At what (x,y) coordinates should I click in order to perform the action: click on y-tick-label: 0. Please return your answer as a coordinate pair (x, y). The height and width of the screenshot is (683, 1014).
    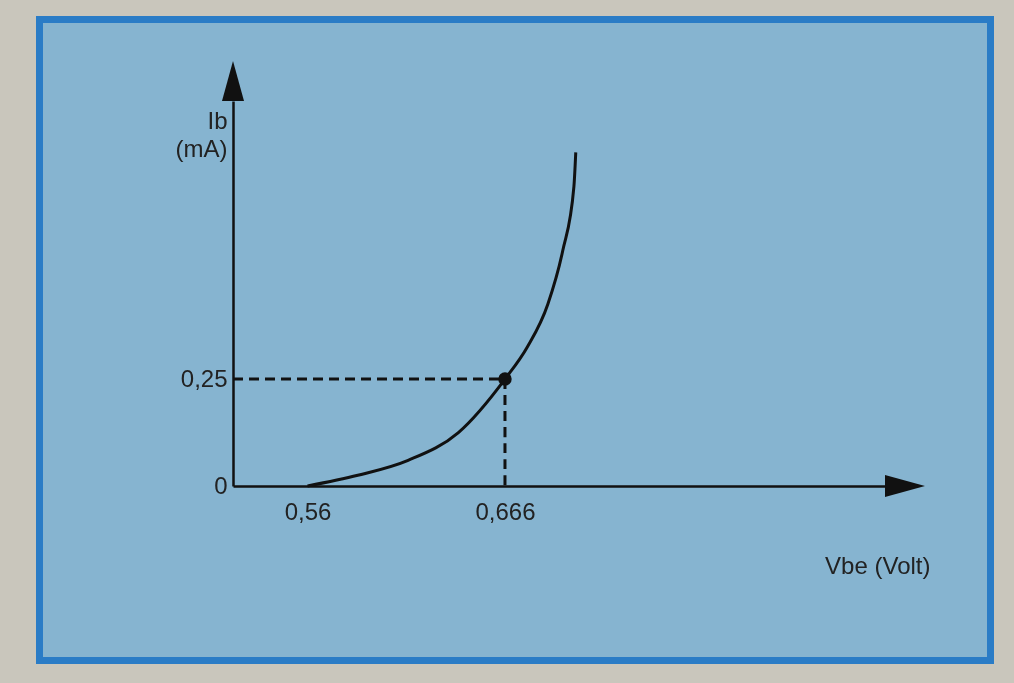
    Looking at the image, I should click on (221, 485).